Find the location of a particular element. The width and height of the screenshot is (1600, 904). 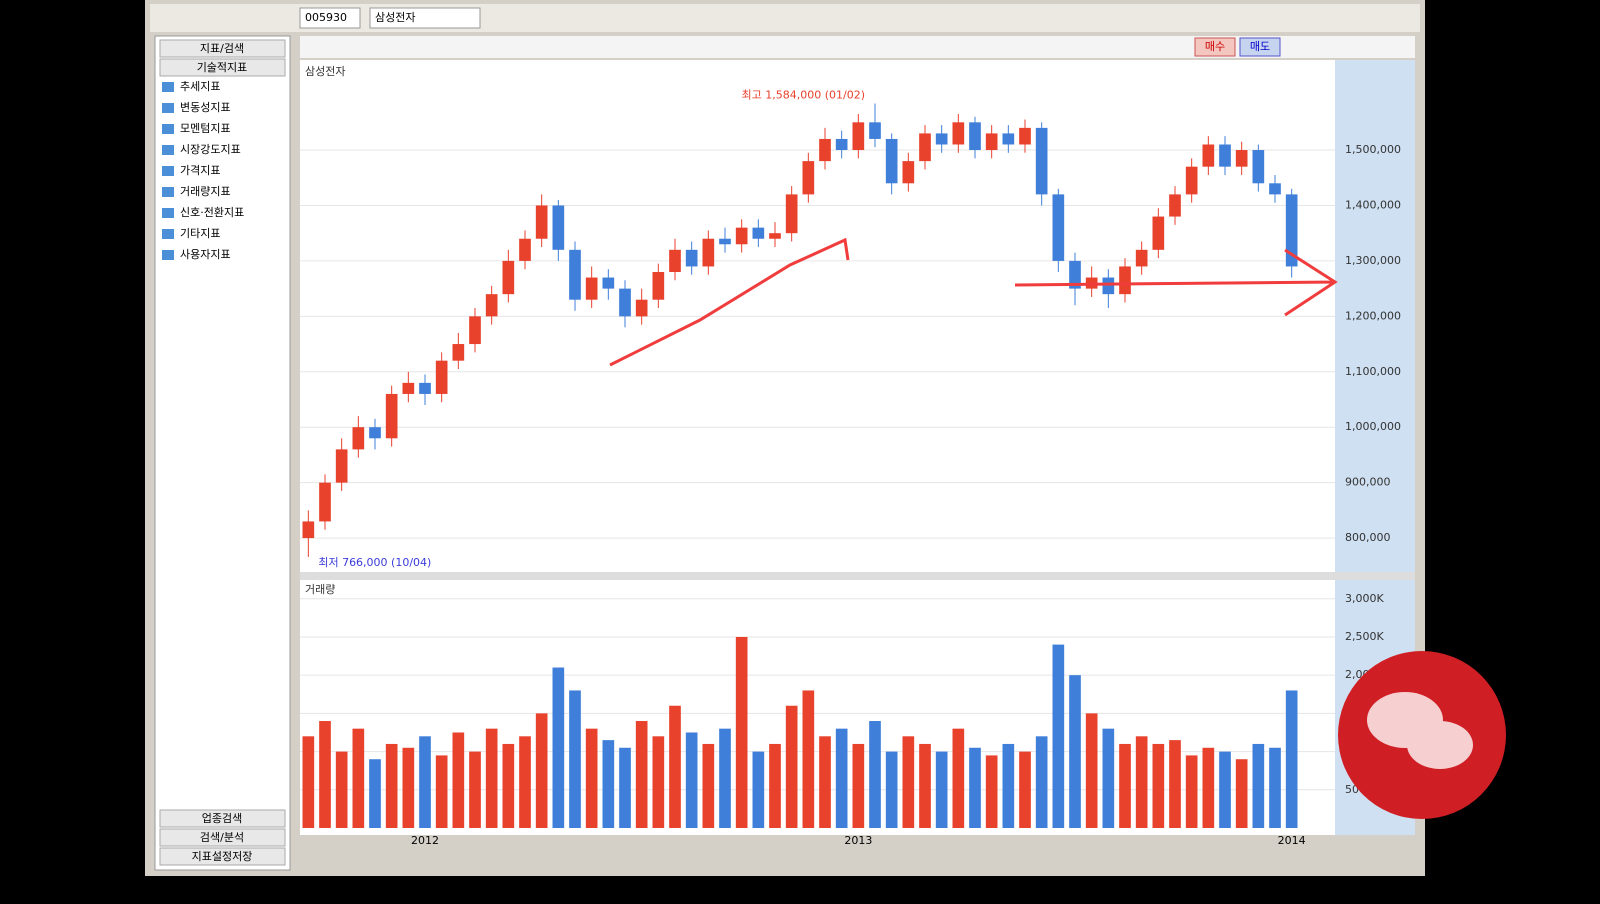

toolbar is located at coordinates (785, 18).